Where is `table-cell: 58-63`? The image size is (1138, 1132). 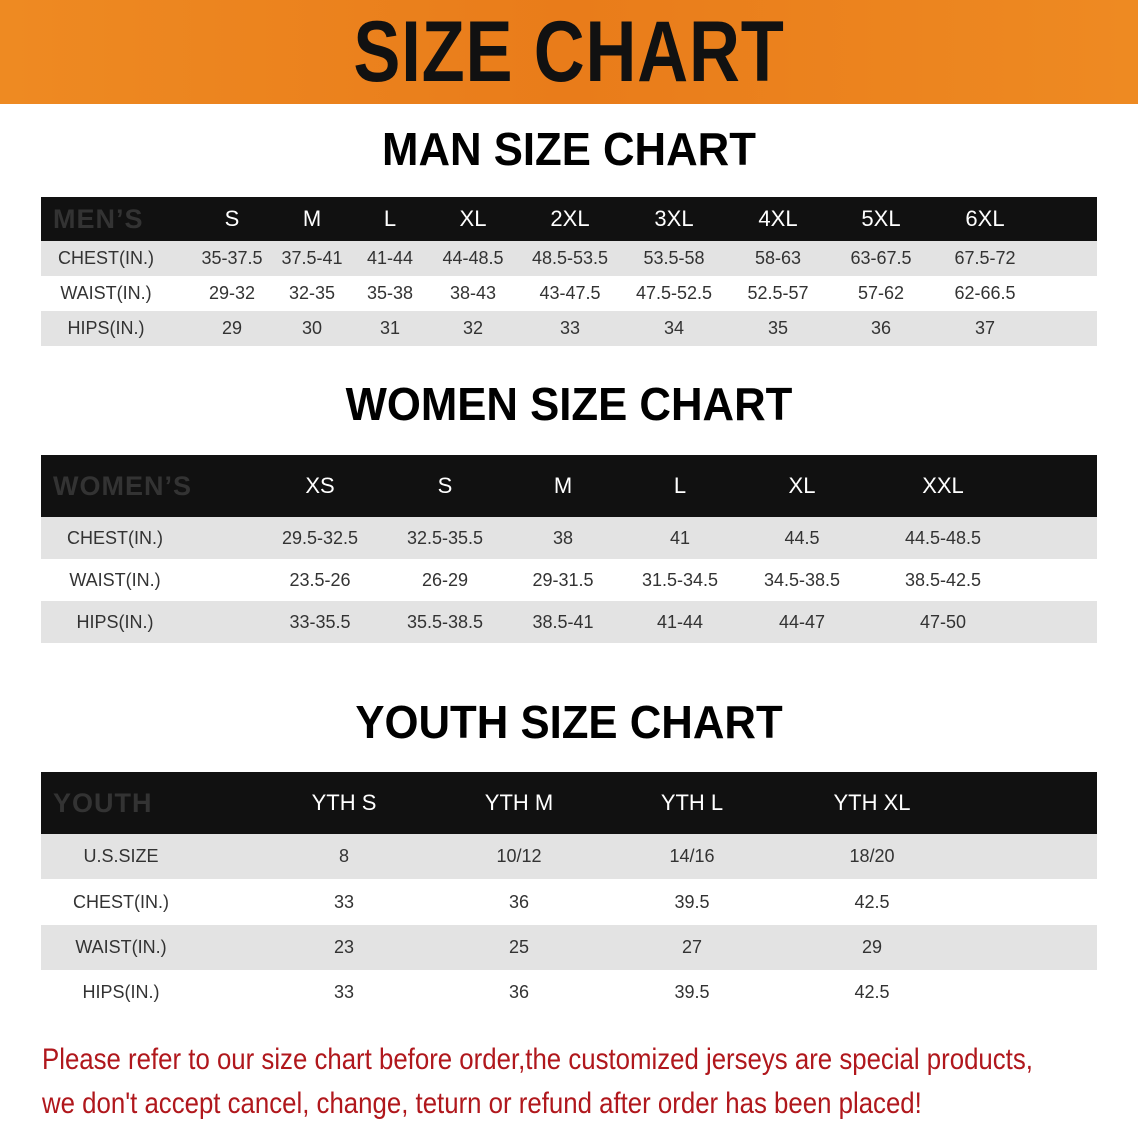 table-cell: 58-63 is located at coordinates (778, 258).